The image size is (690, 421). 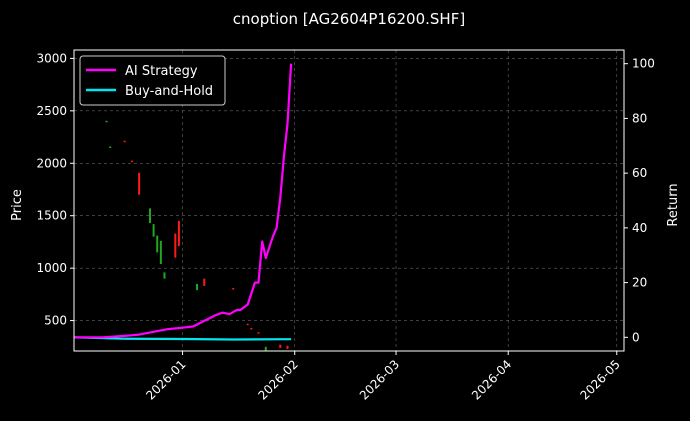 I want to click on right-tick-label: 20, so click(x=639, y=283).